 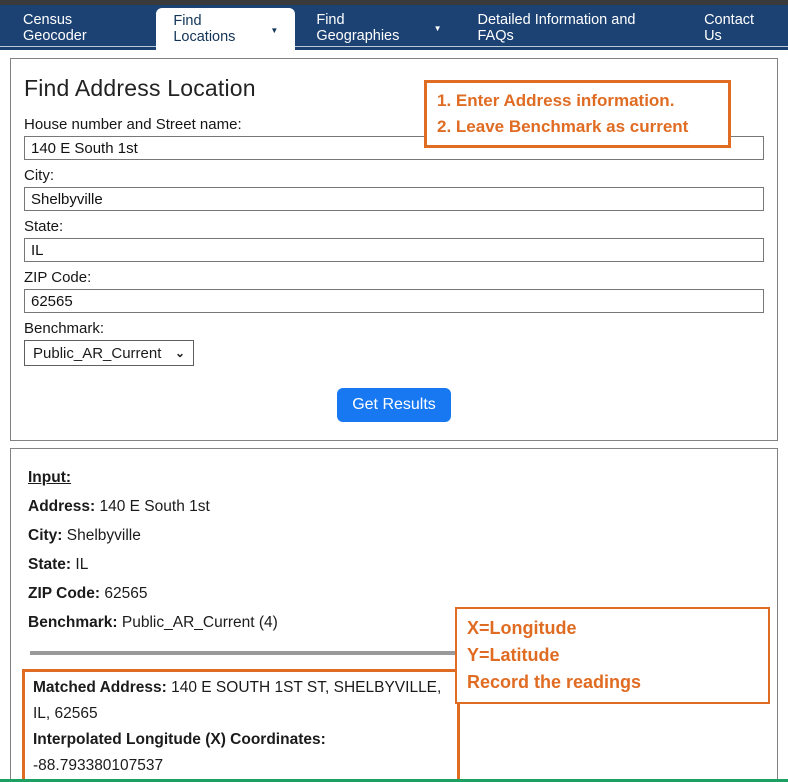 What do you see at coordinates (82, 564) in the screenshot?
I see `result-value: IL` at bounding box center [82, 564].